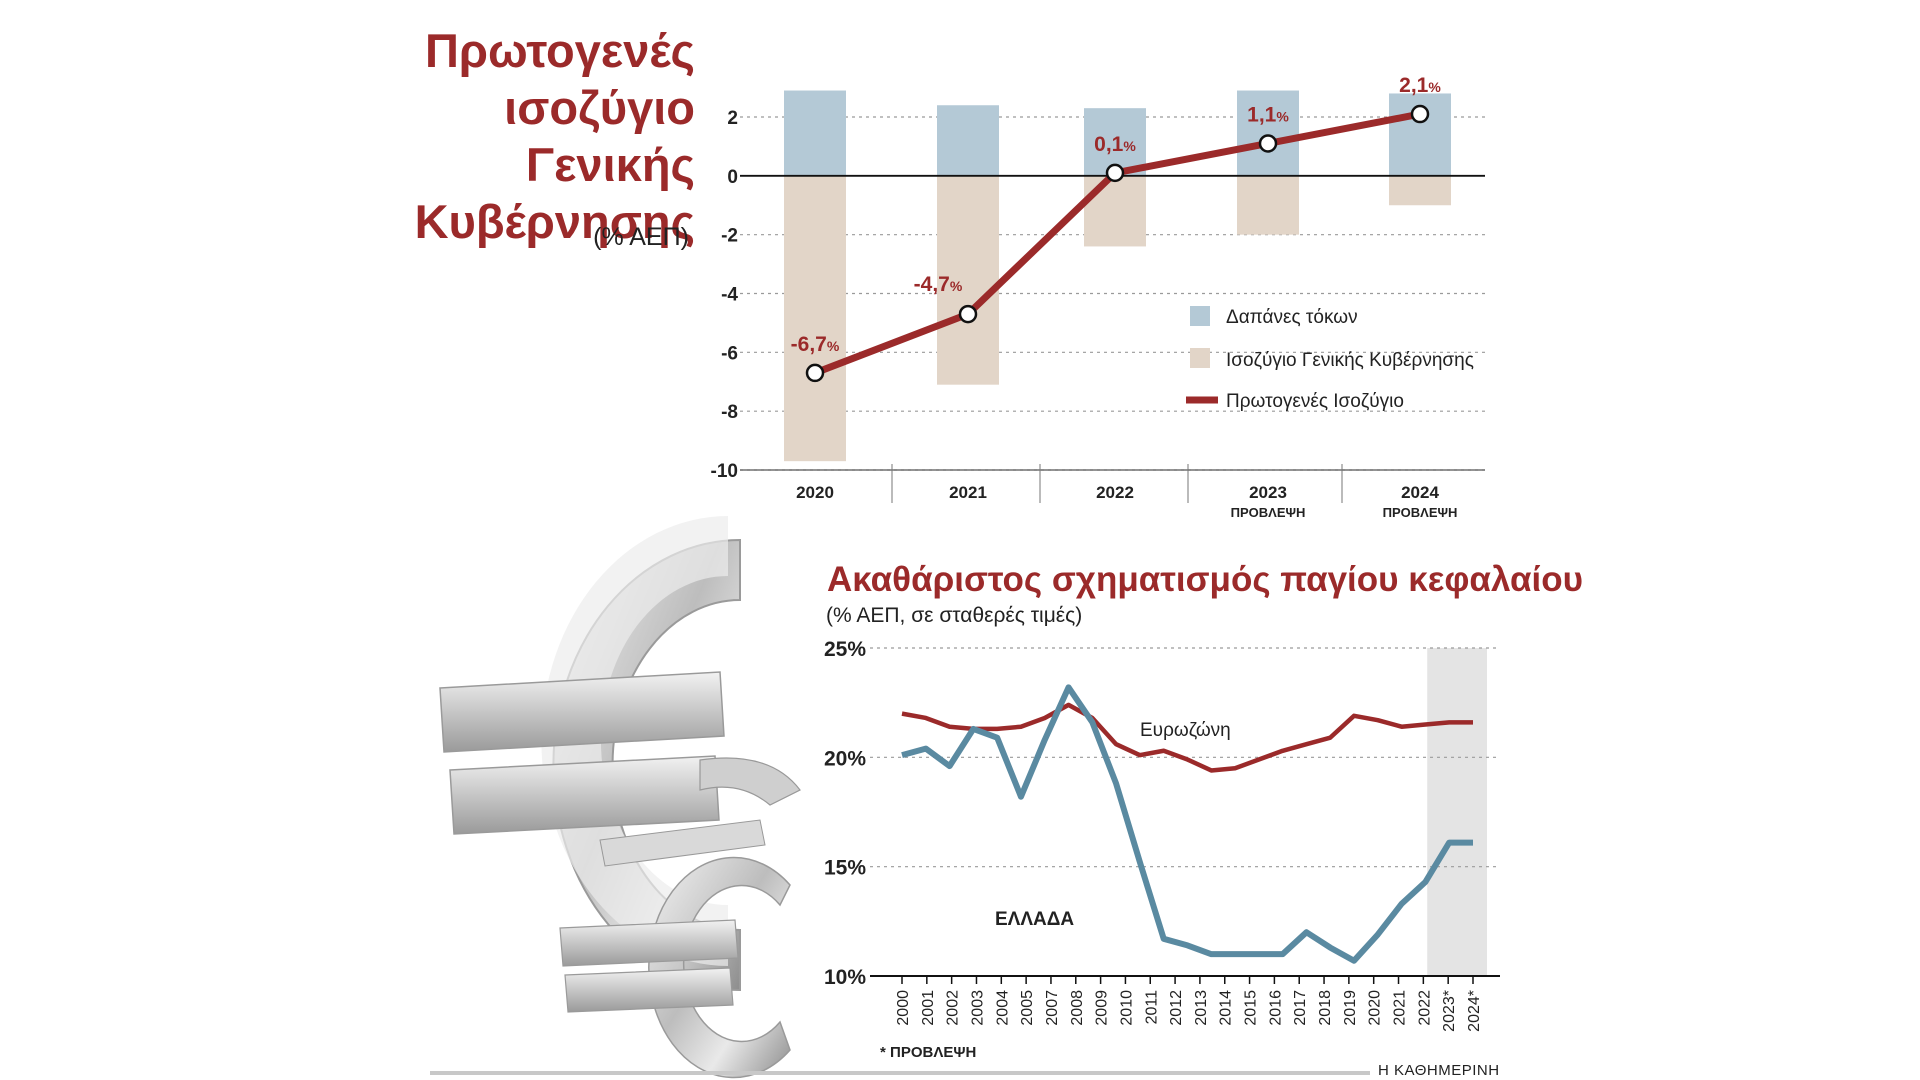  Describe the element at coordinates (1187, 824) in the screenshot. I see `greece-line` at that location.